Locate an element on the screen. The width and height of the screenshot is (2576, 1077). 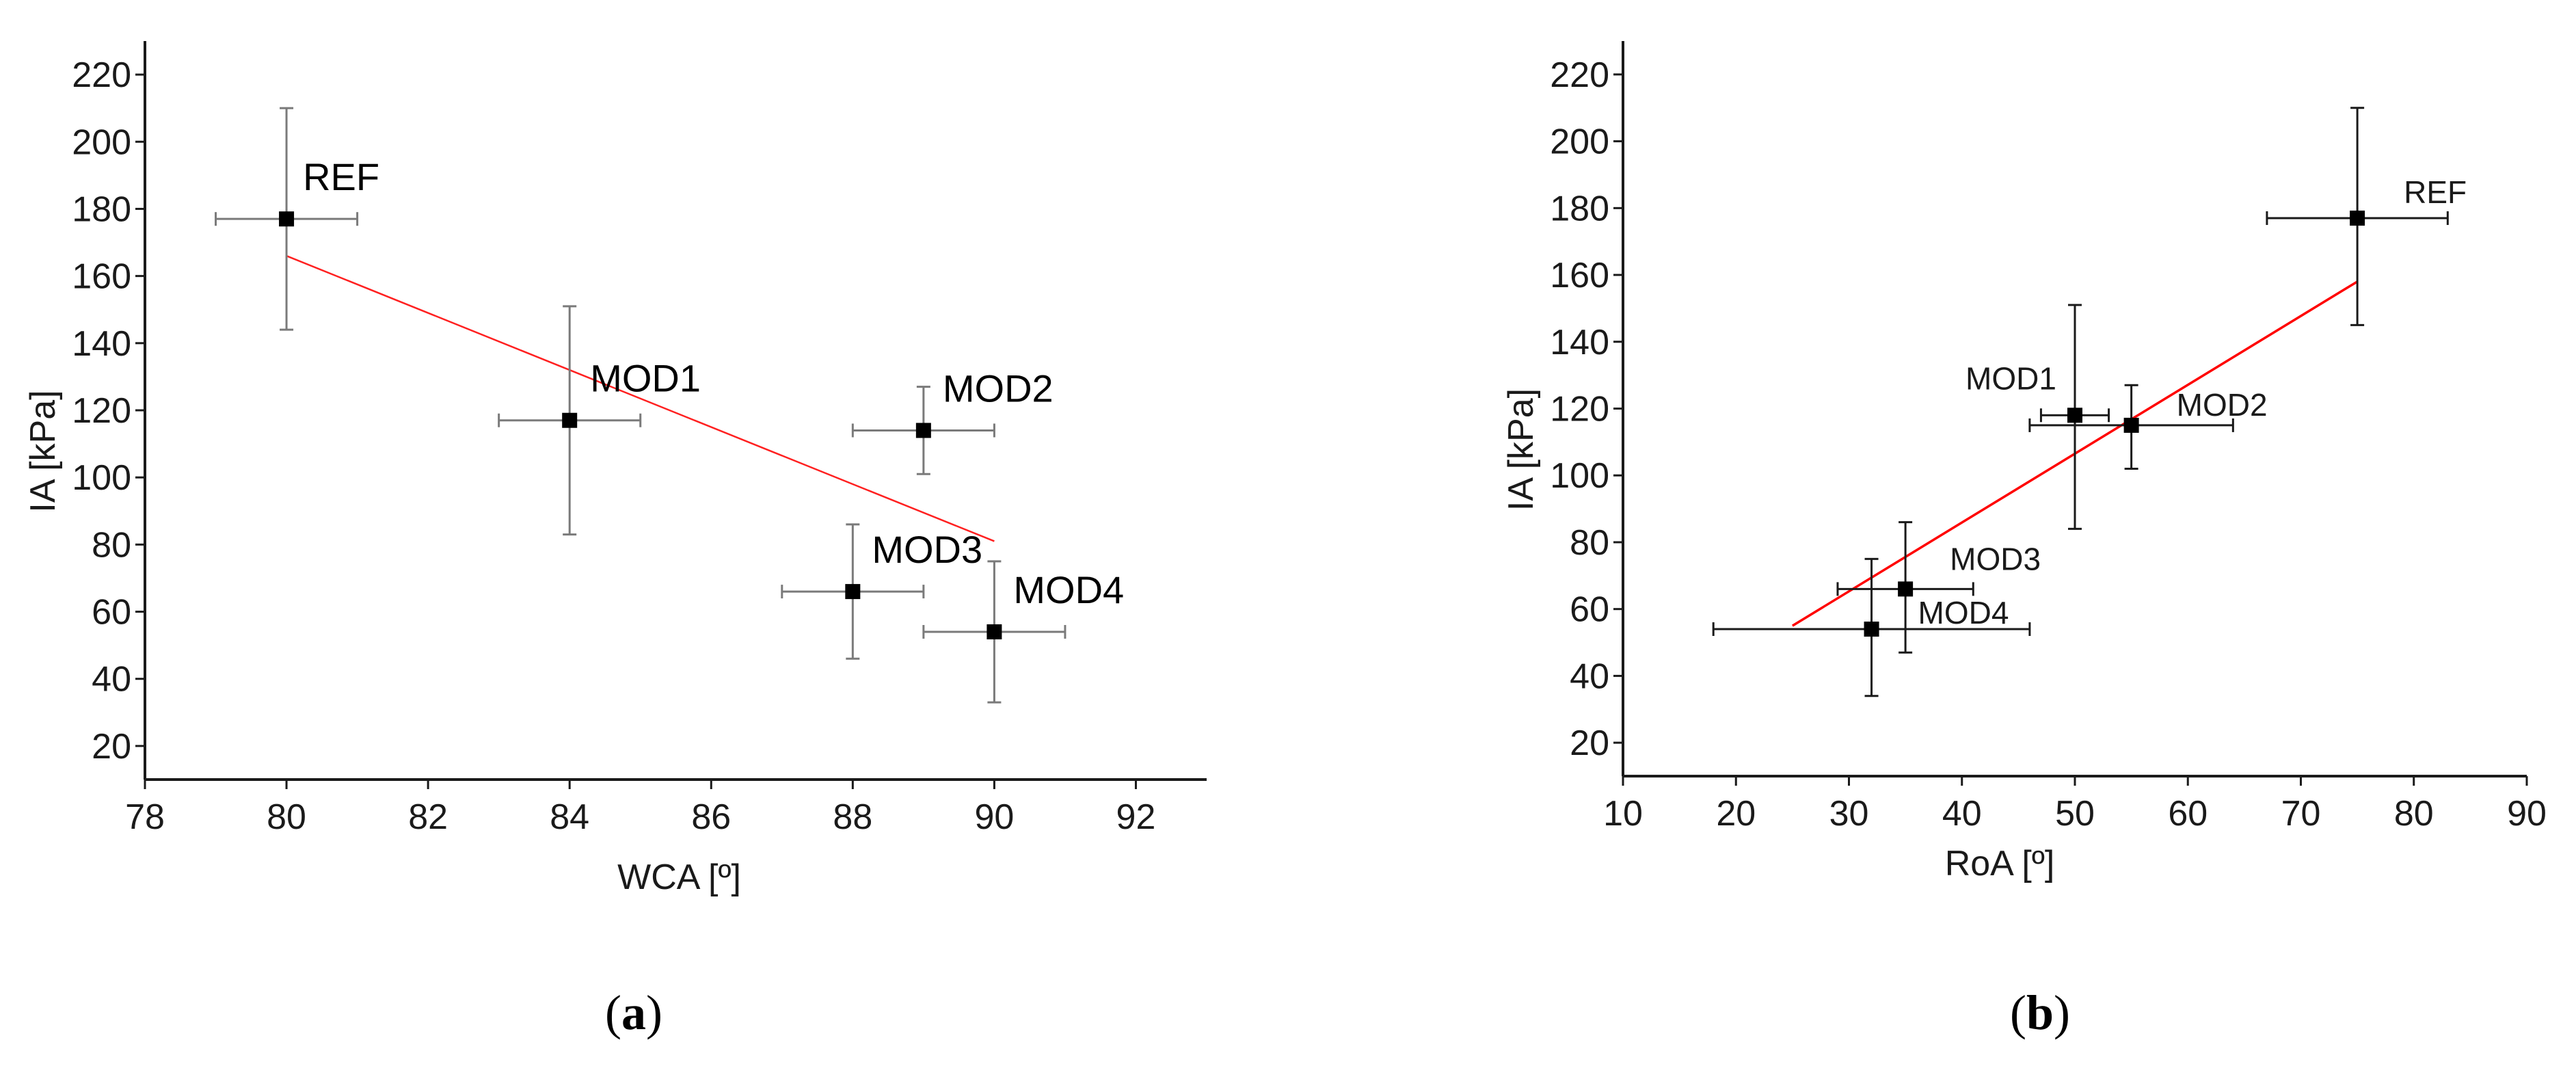
x-tick-label: 30 is located at coordinates (1849, 814).